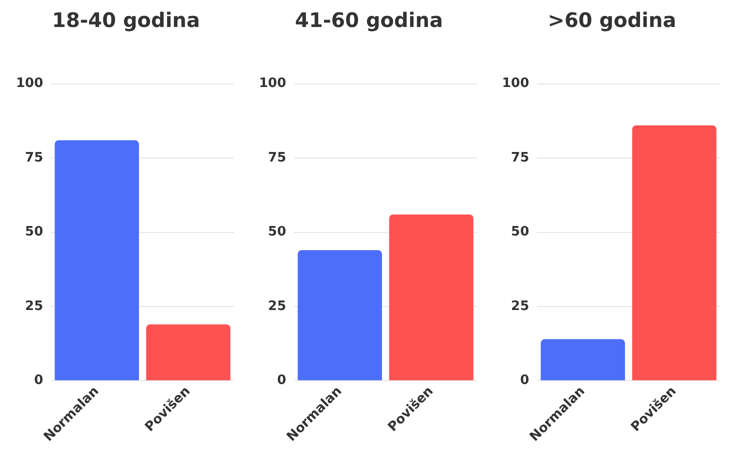  What do you see at coordinates (369, 21) in the screenshot?
I see `chart-title: 41-60 godina` at bounding box center [369, 21].